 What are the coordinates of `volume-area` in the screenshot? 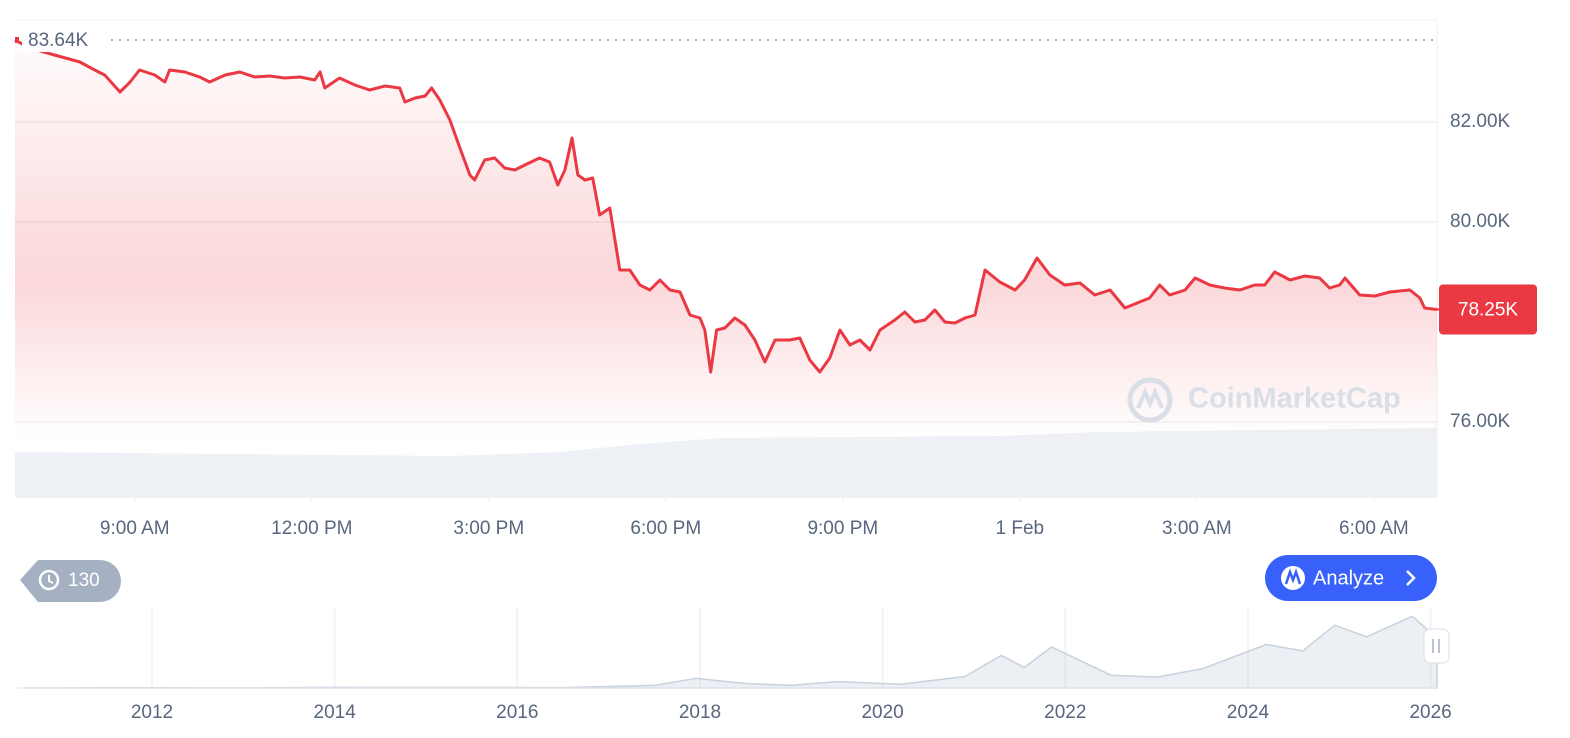 It's located at (726, 463).